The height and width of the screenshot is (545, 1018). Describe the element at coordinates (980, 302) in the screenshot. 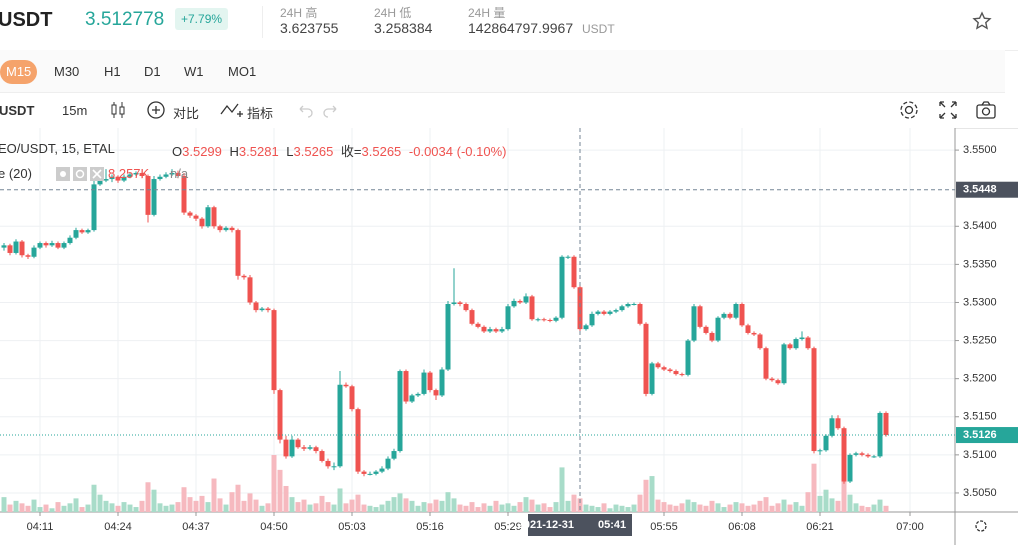

I see `y-tick-label: 3.5300` at that location.